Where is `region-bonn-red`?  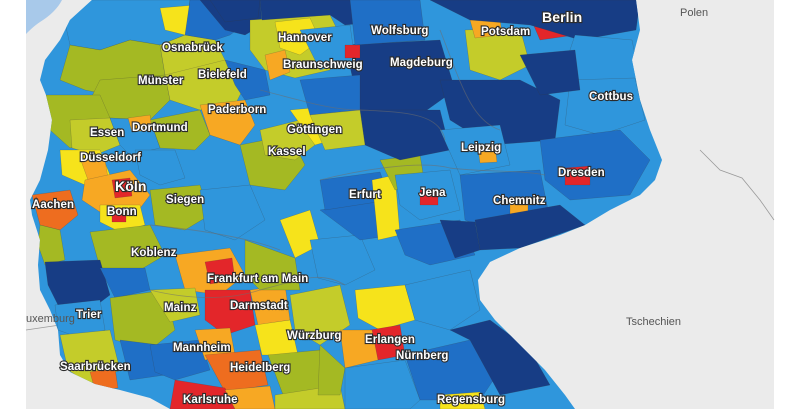
region-bonn-red is located at coordinates (119, 215).